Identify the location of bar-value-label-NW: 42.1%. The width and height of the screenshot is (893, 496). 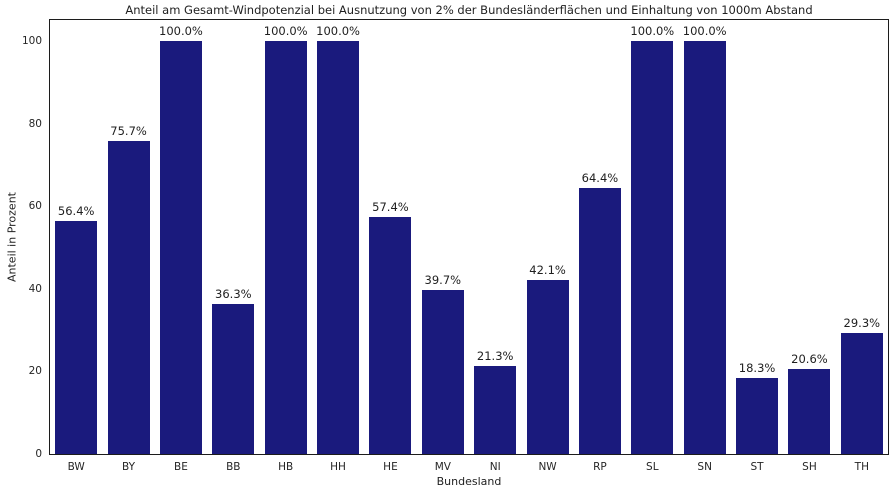
(547, 270).